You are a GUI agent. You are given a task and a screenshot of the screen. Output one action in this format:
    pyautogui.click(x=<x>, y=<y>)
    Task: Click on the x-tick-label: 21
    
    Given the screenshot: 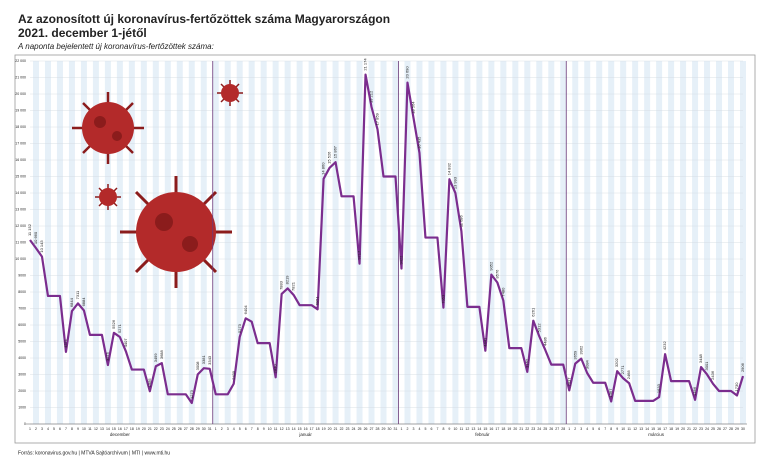 What is the action you would take?
    pyautogui.click(x=689, y=429)
    